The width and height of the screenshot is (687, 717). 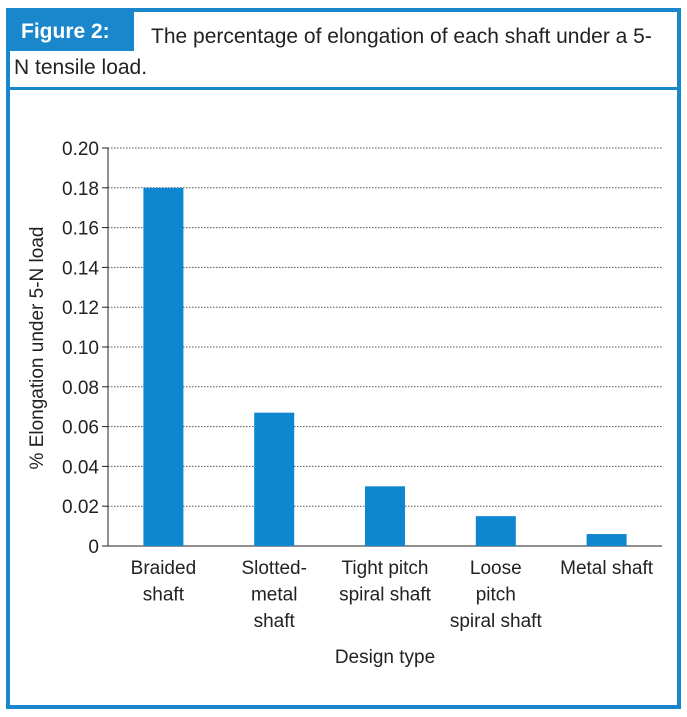 I want to click on y-axis-title: % Elongation under 5-N load, so click(x=37, y=348).